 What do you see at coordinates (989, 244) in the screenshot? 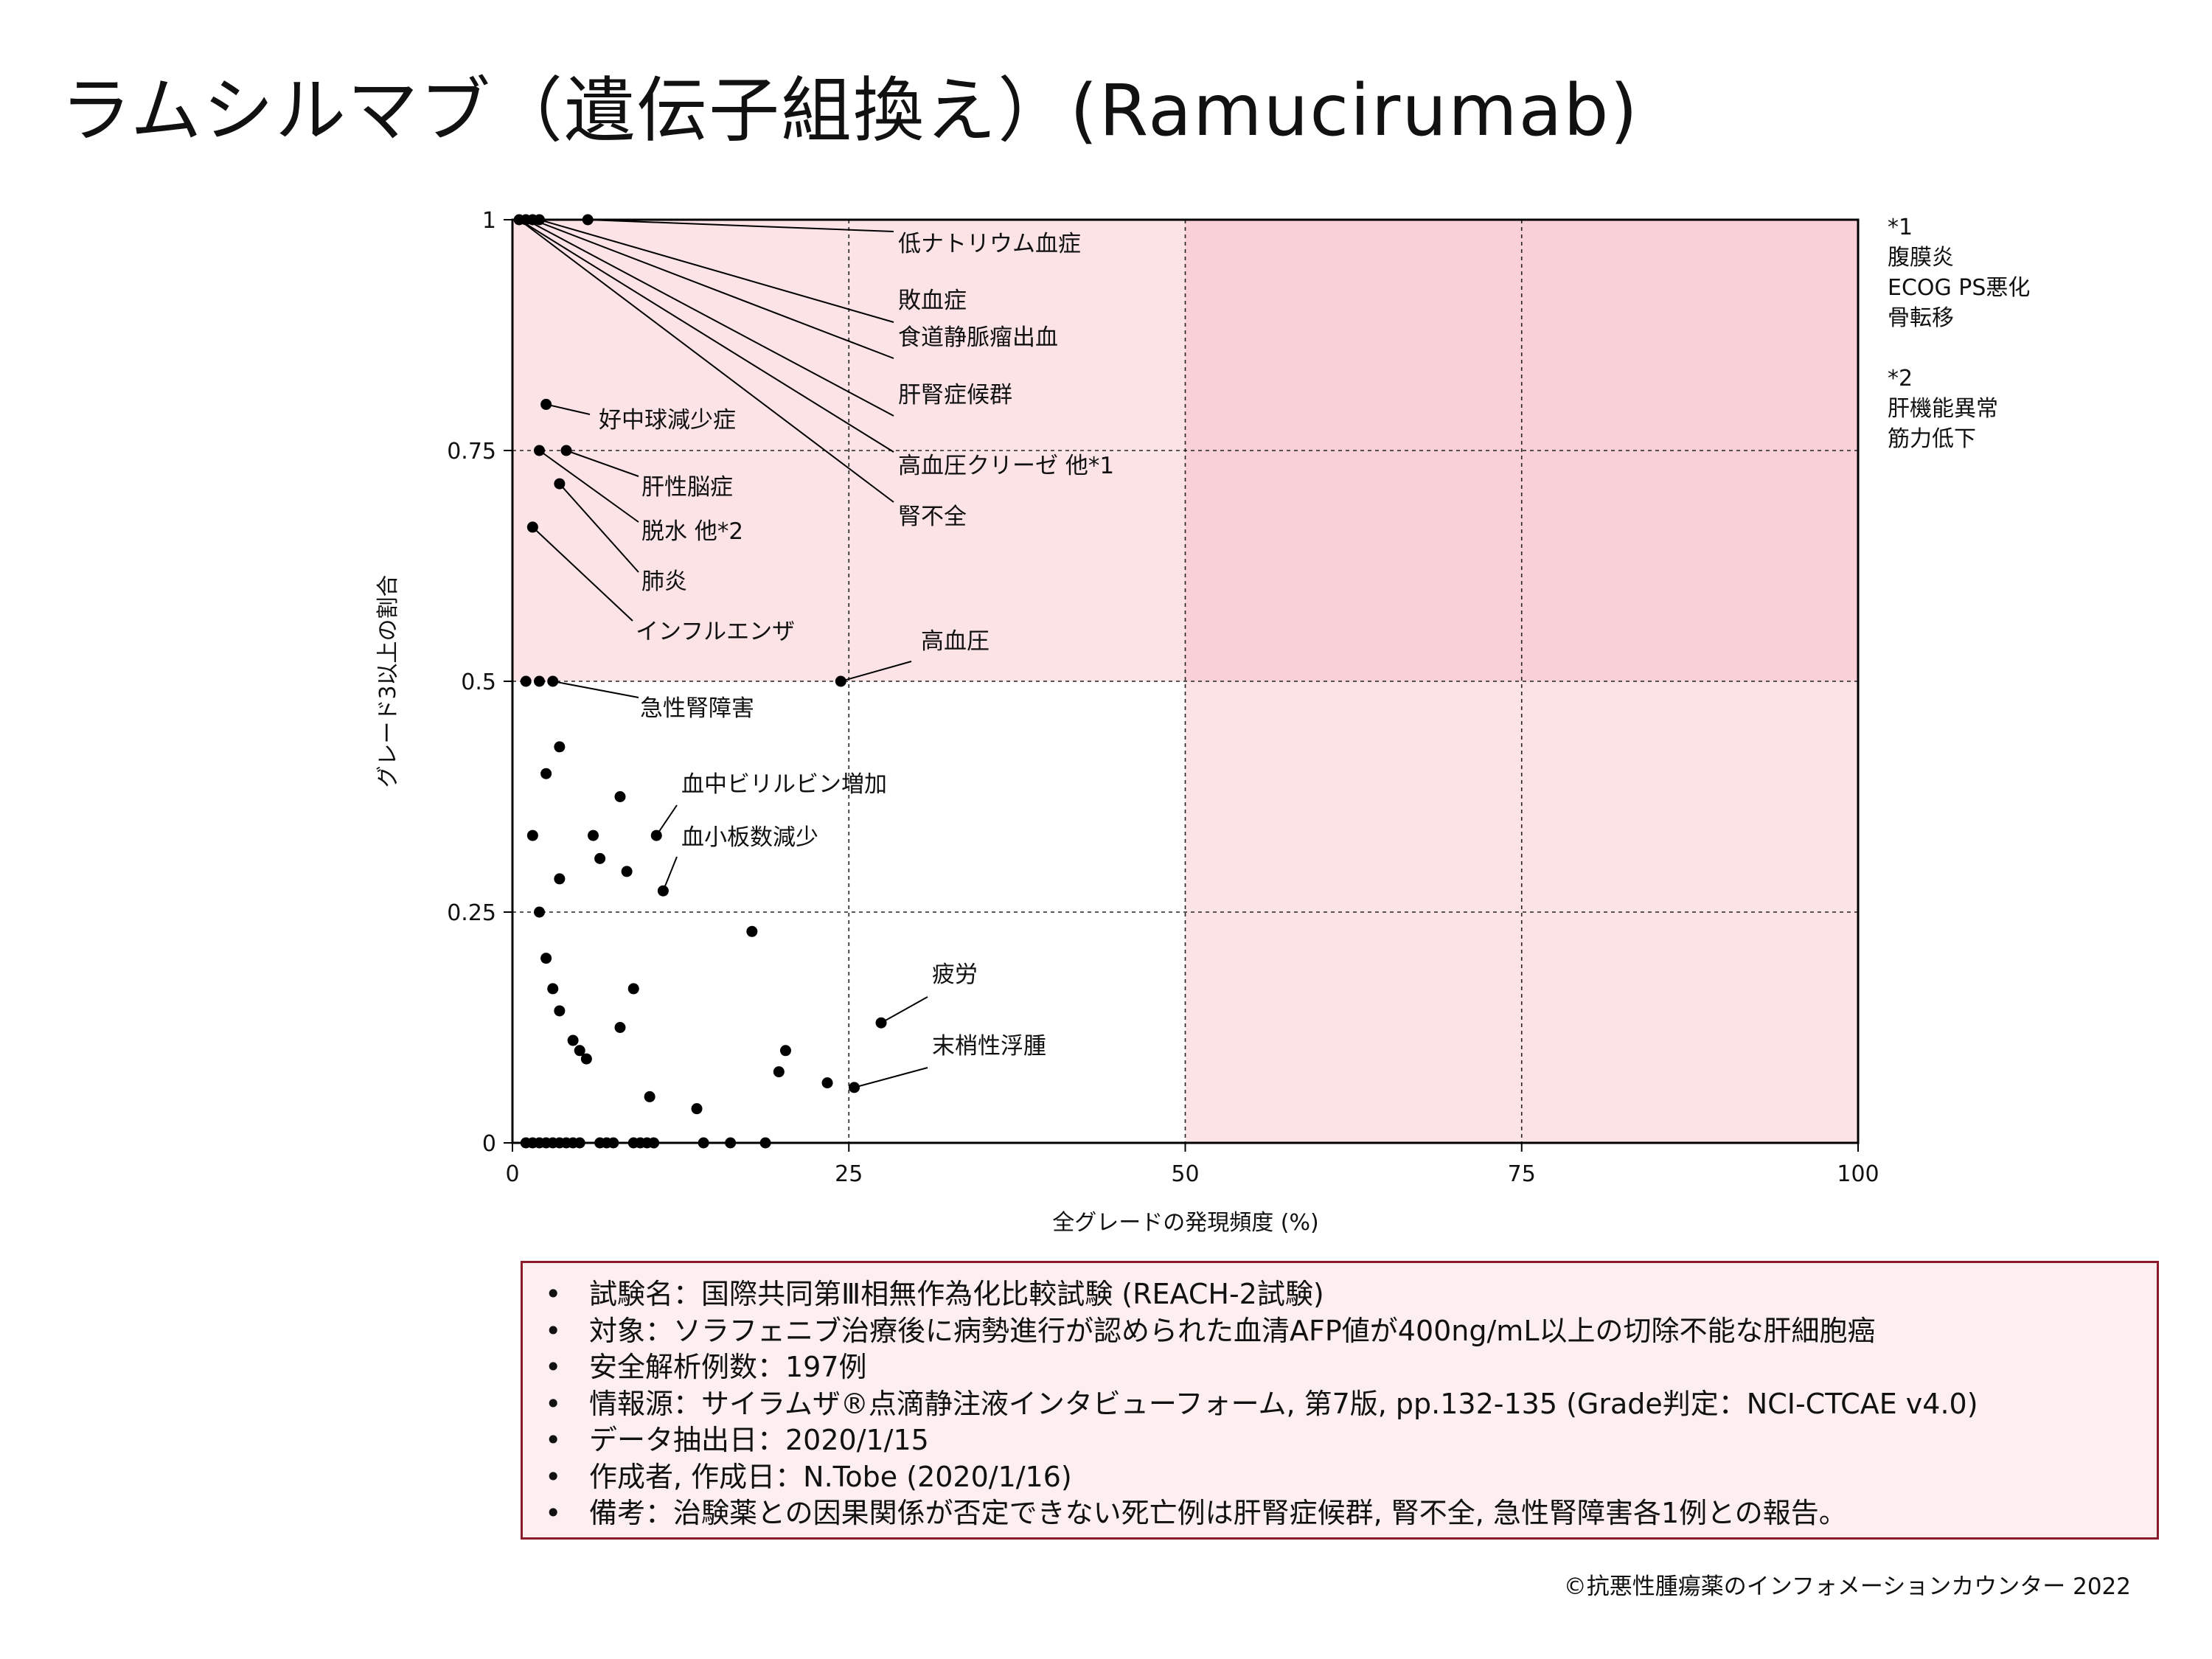
I see `annotation-label: 低ナトリウム血症` at bounding box center [989, 244].